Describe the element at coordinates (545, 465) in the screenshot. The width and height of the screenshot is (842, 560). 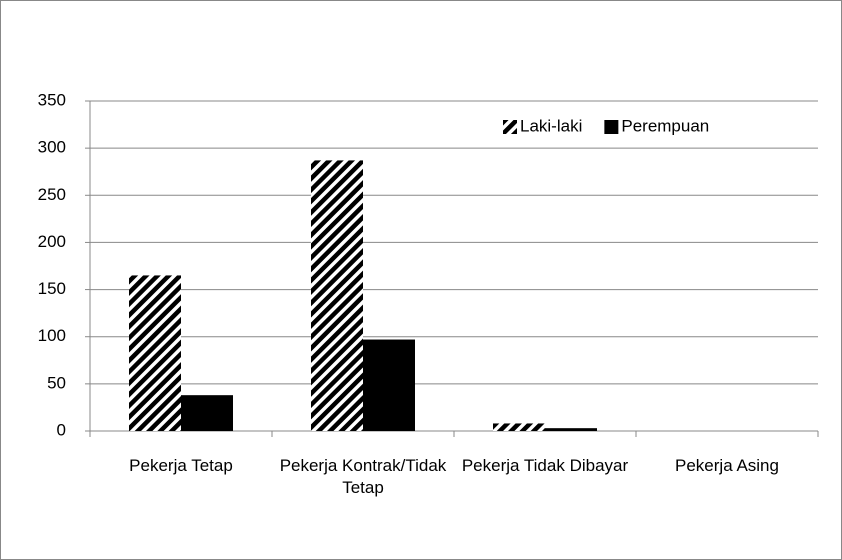
I see `x-tick-label: Pekerja Tidak Dibayar` at that location.